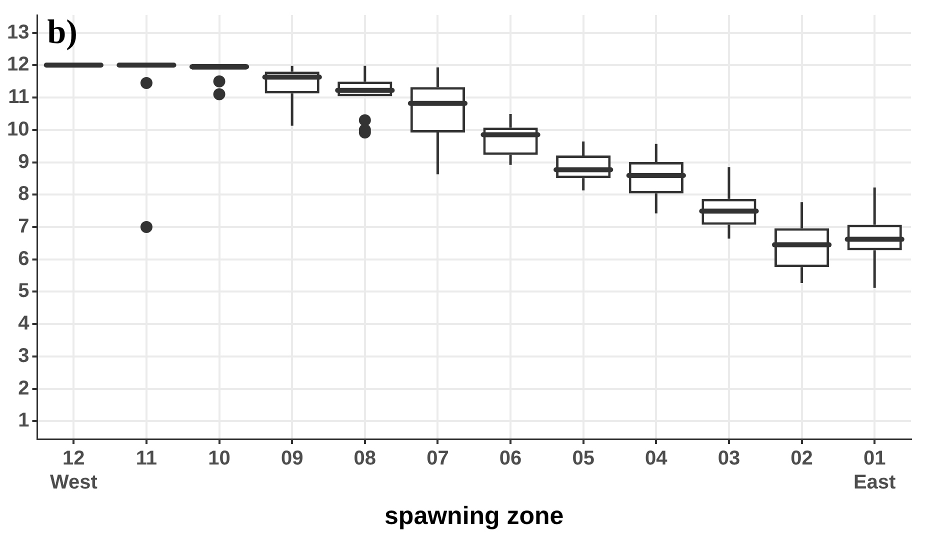  What do you see at coordinates (656, 459) in the screenshot?
I see `x-tick-label: 04` at bounding box center [656, 459].